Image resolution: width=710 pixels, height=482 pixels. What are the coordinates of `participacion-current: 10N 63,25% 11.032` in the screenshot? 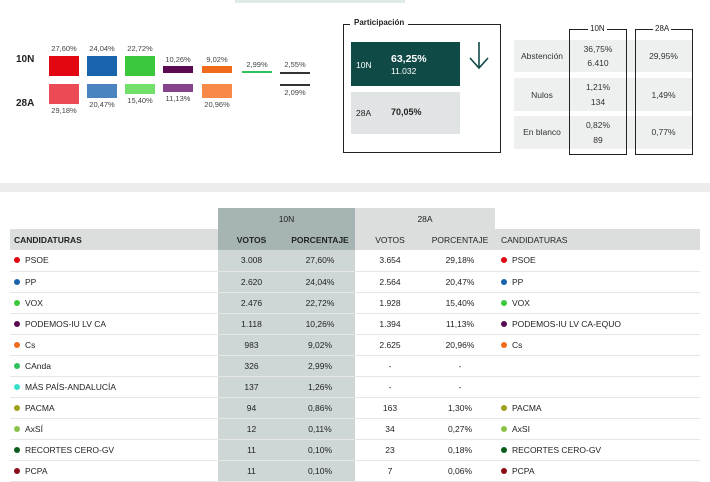 It's located at (405, 64).